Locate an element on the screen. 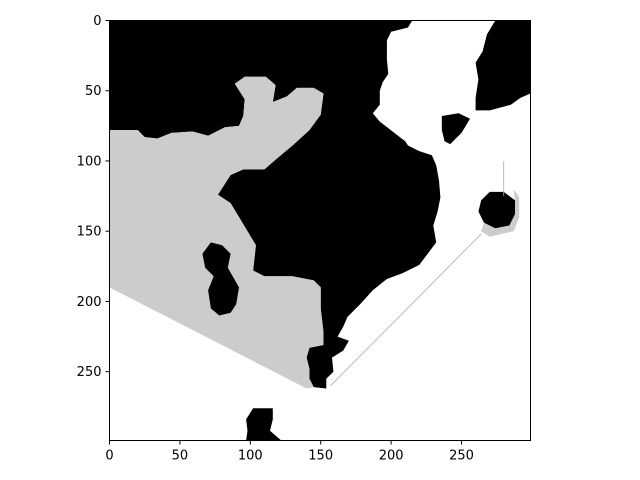 This screenshot has height=480, width=640. x-tick-label: 0 is located at coordinates (109, 456).